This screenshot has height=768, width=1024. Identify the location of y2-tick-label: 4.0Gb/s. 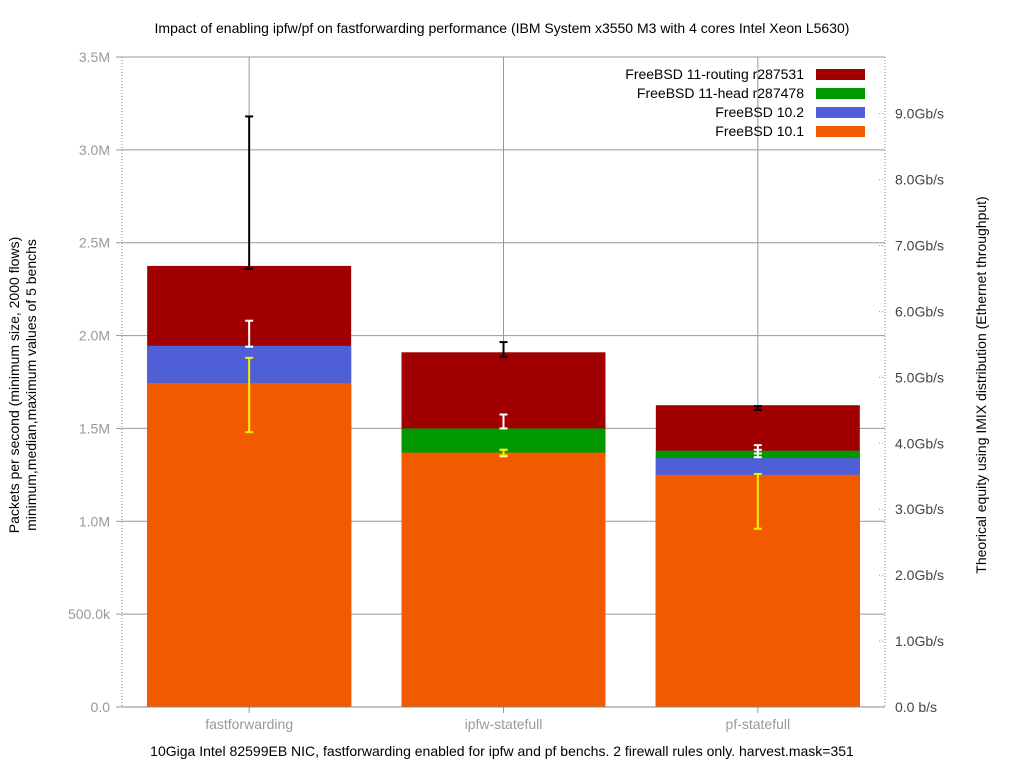
(919, 443).